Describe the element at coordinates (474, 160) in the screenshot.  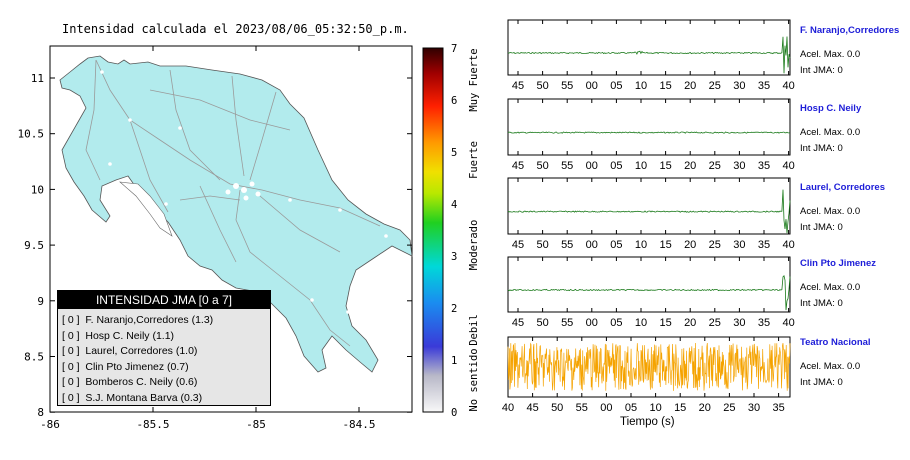
I see `colorbar-category: Fuerte` at that location.